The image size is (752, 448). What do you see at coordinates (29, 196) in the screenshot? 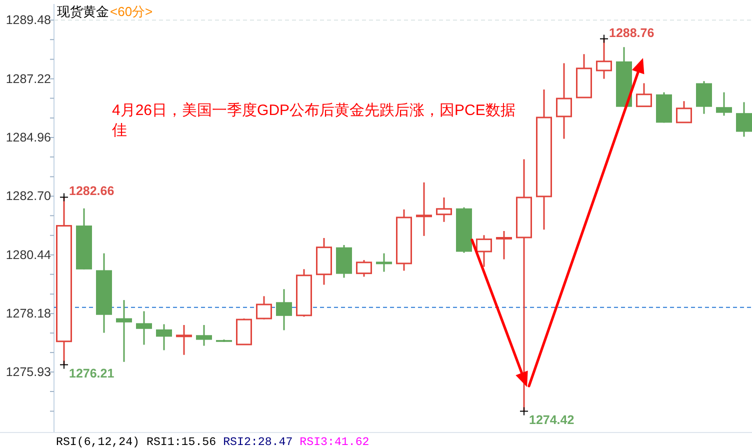
I see `y-tick-label: 1282.70` at bounding box center [29, 196].